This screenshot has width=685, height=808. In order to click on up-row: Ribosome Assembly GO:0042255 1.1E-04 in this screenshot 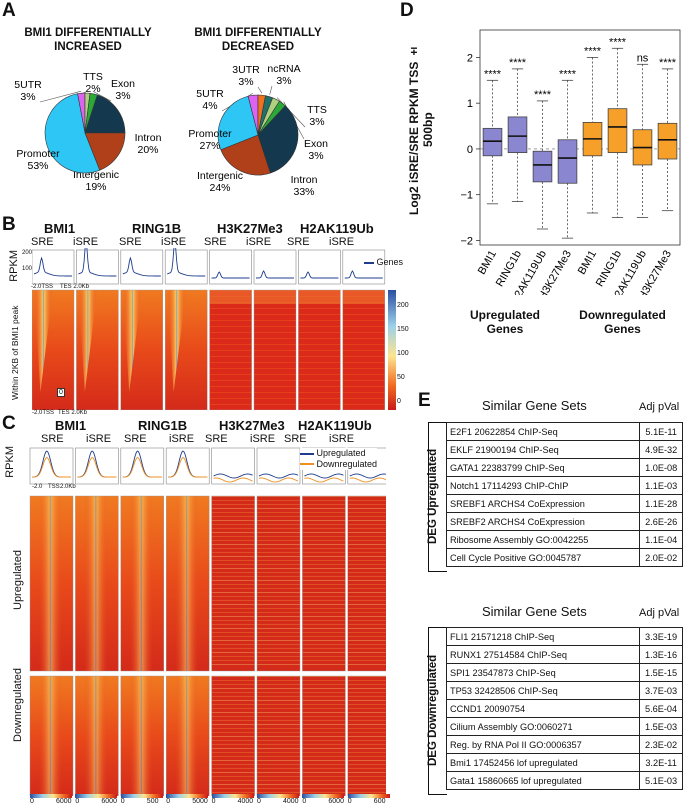, I will do `click(564, 539)`.